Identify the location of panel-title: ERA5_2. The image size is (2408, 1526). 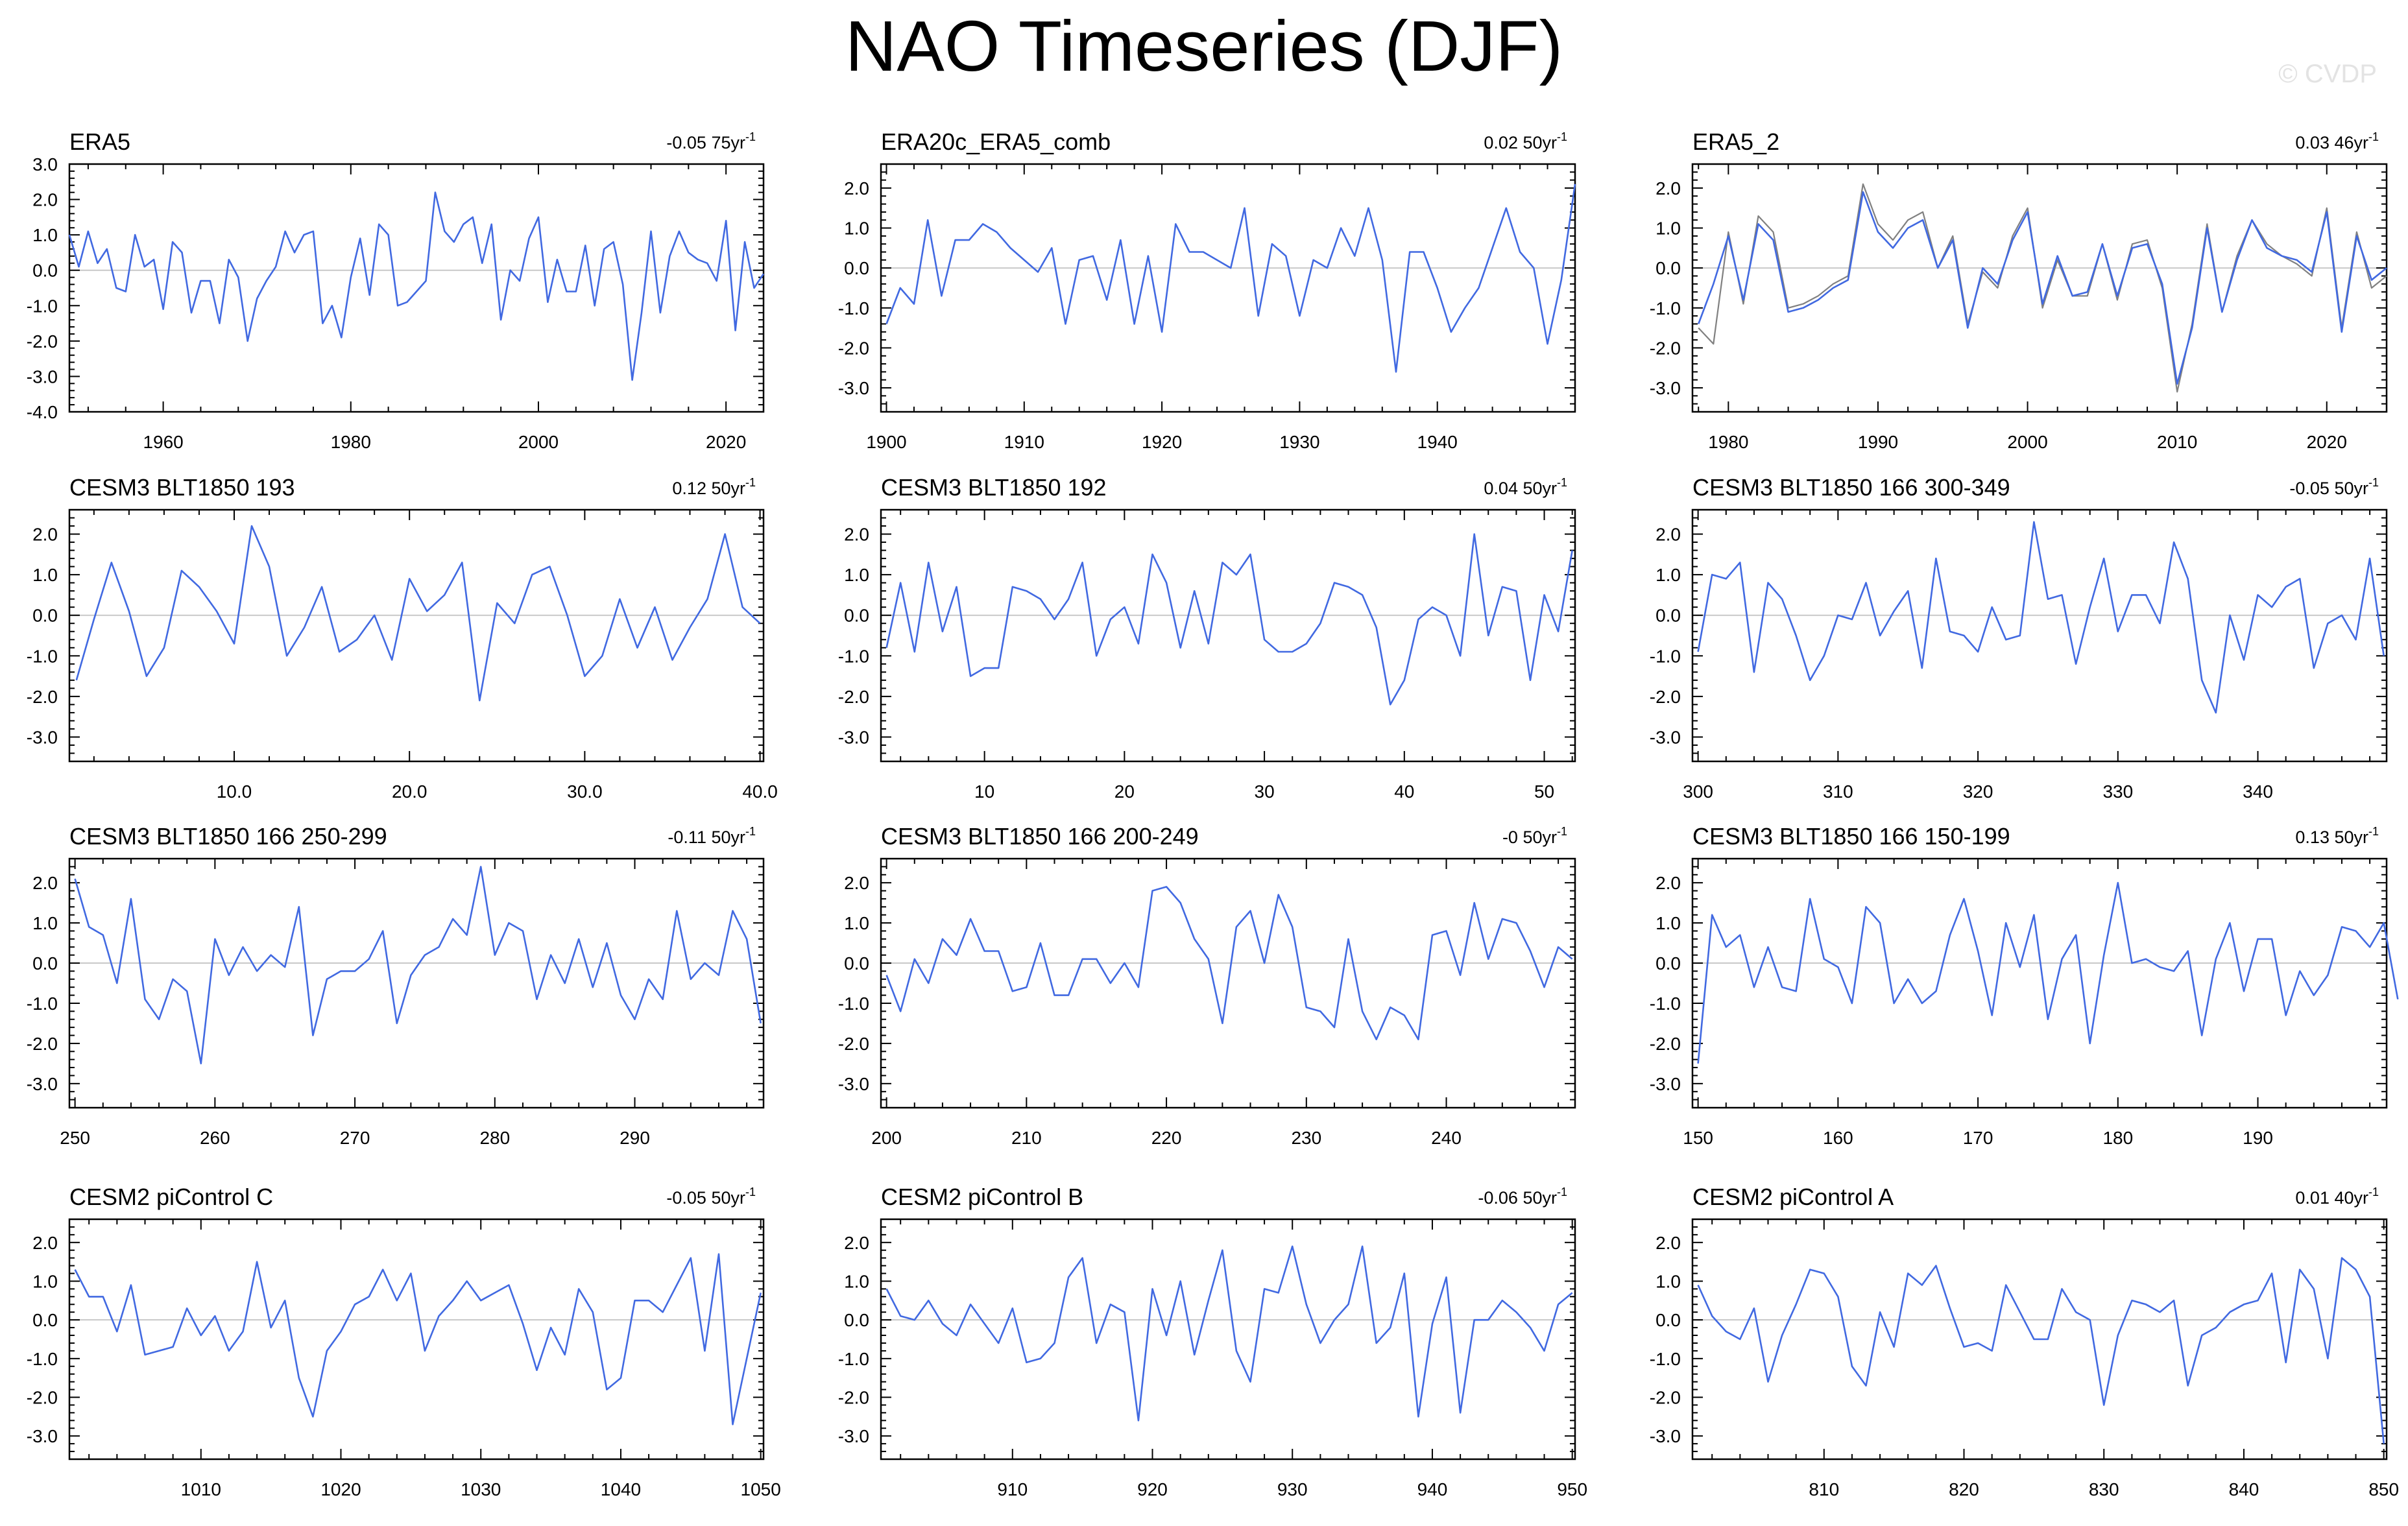
(1735, 141).